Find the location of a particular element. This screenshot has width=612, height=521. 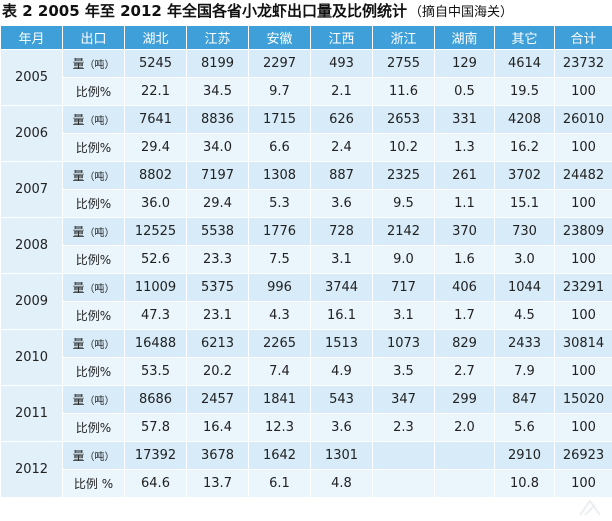

qty-value-cell: 17392 is located at coordinates (155, 455).